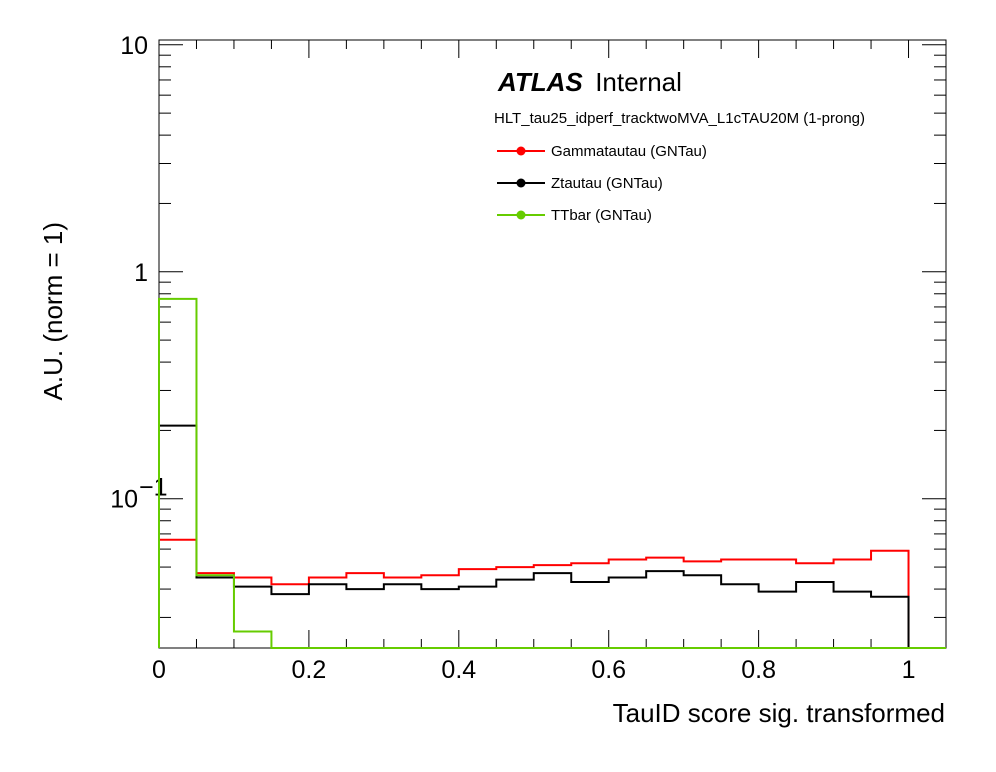 The height and width of the screenshot is (772, 996). What do you see at coordinates (141, 273) in the screenshot?
I see `y-tick-label: 1` at bounding box center [141, 273].